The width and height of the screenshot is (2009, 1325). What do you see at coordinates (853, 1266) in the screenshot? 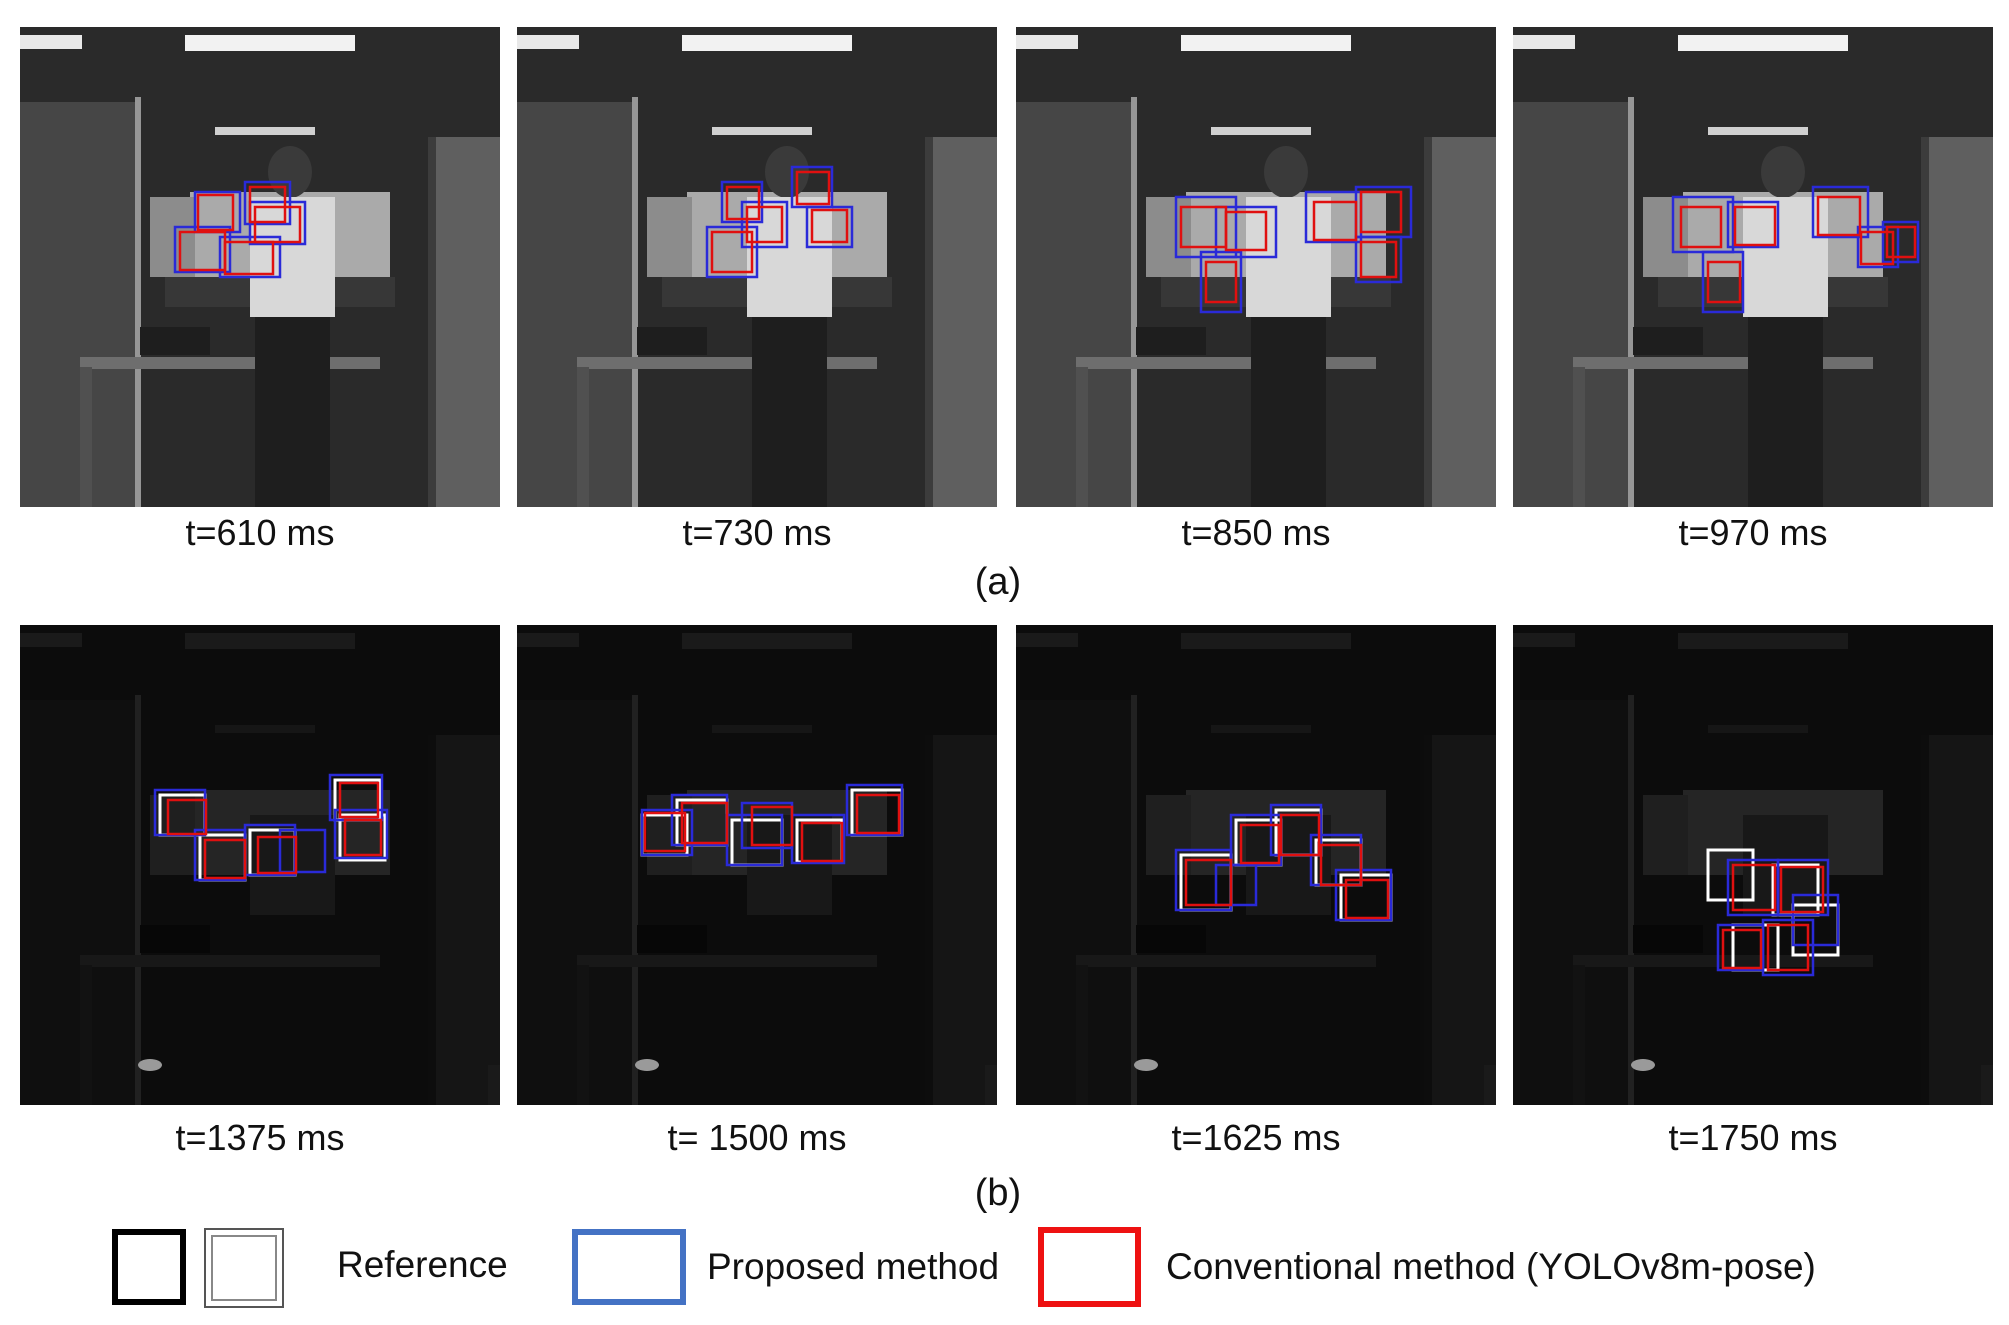
I see `legend-proposed-label: Proposed method` at bounding box center [853, 1266].